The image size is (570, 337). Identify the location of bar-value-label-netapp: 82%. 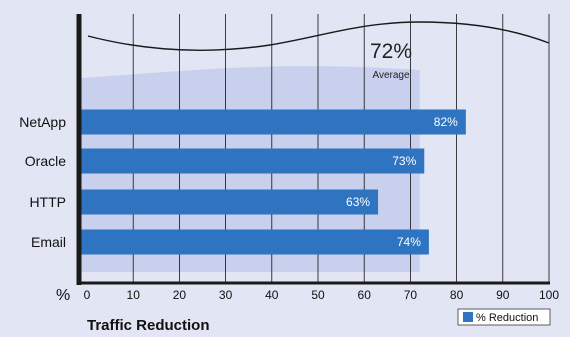
(446, 122).